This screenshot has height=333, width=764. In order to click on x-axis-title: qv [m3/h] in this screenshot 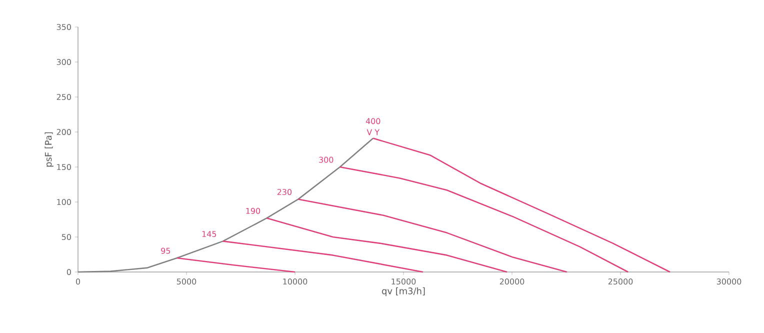, I will do `click(403, 291)`.